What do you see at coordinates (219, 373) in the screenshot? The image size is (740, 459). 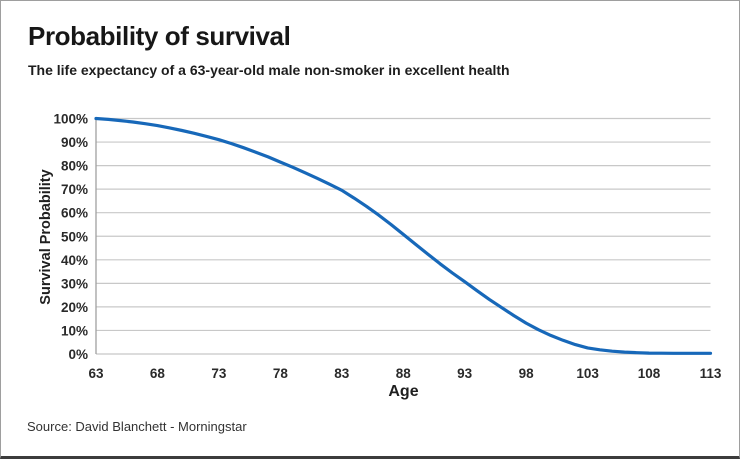 I see `x-tick-label-73: 73` at bounding box center [219, 373].